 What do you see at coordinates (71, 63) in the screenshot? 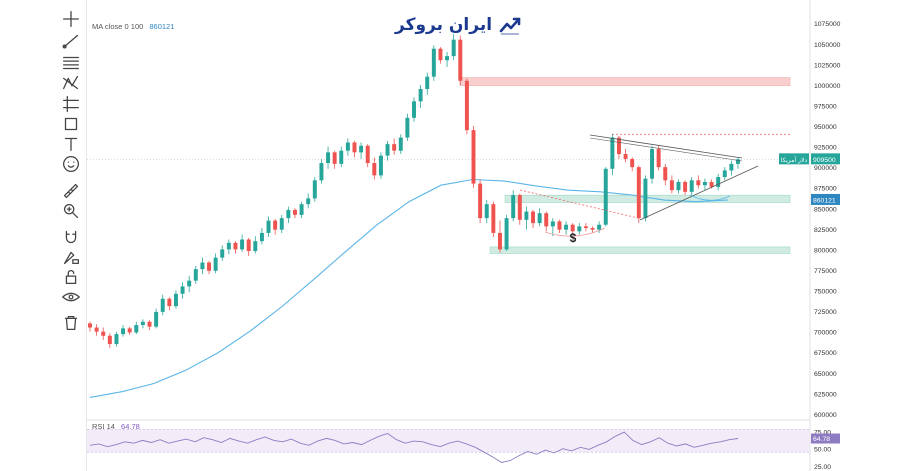
I see `fib-icon` at bounding box center [71, 63].